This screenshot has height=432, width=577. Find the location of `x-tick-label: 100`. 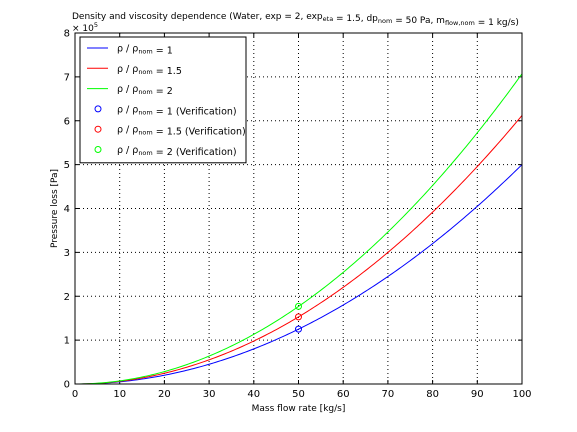

x-tick-label: 100 is located at coordinates (521, 394).